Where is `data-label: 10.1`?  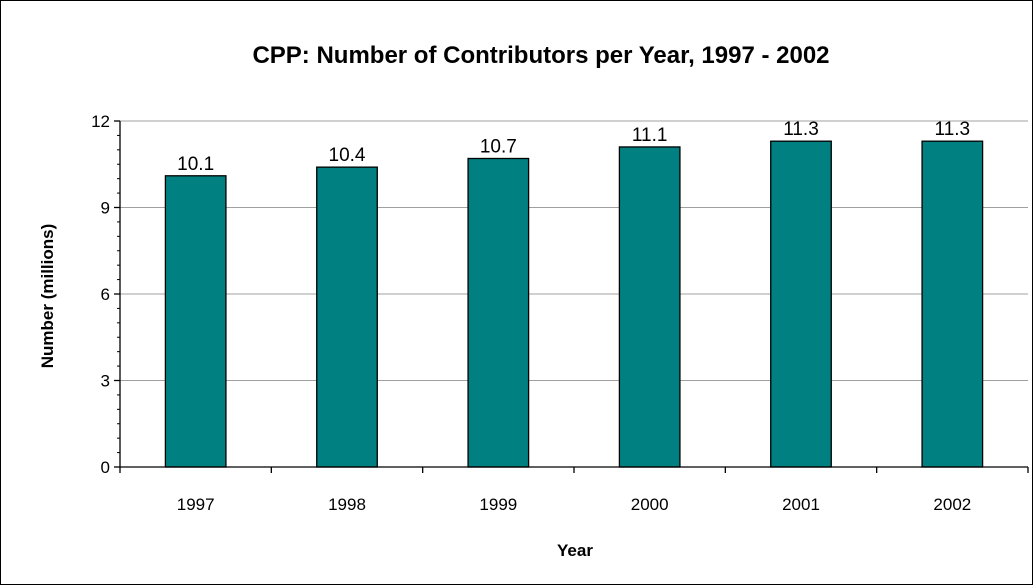 data-label: 10.1 is located at coordinates (195, 164).